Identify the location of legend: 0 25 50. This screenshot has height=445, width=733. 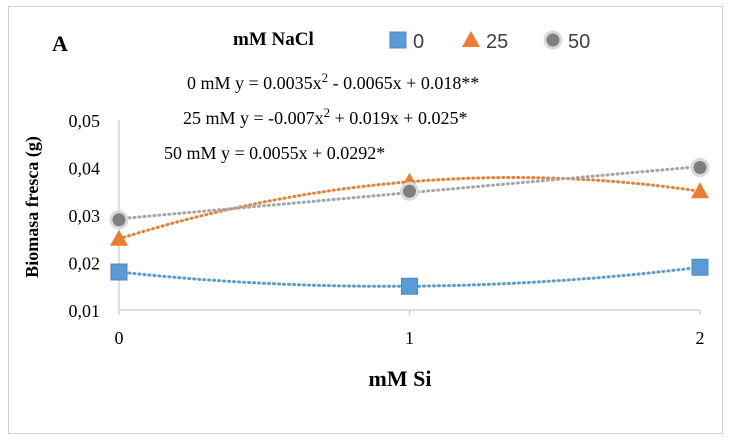
(489, 41).